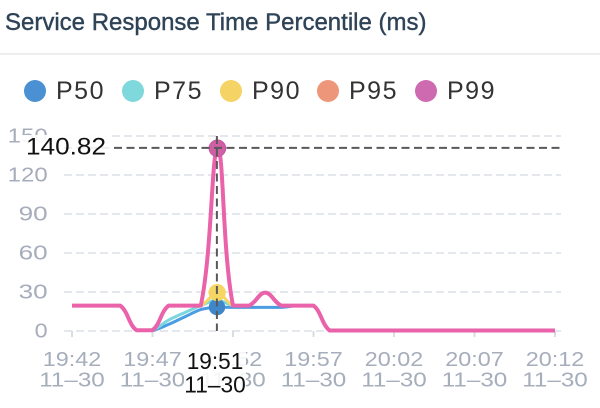 This screenshot has height=408, width=600. I want to click on svg-text: 120, so click(28, 176).